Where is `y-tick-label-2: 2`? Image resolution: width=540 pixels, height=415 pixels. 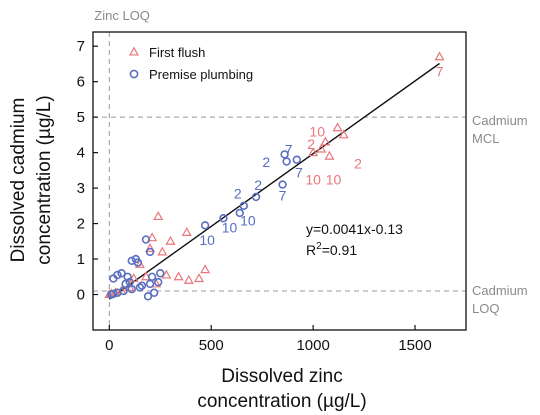
y-tick-label-2: 2 is located at coordinates (81, 224).